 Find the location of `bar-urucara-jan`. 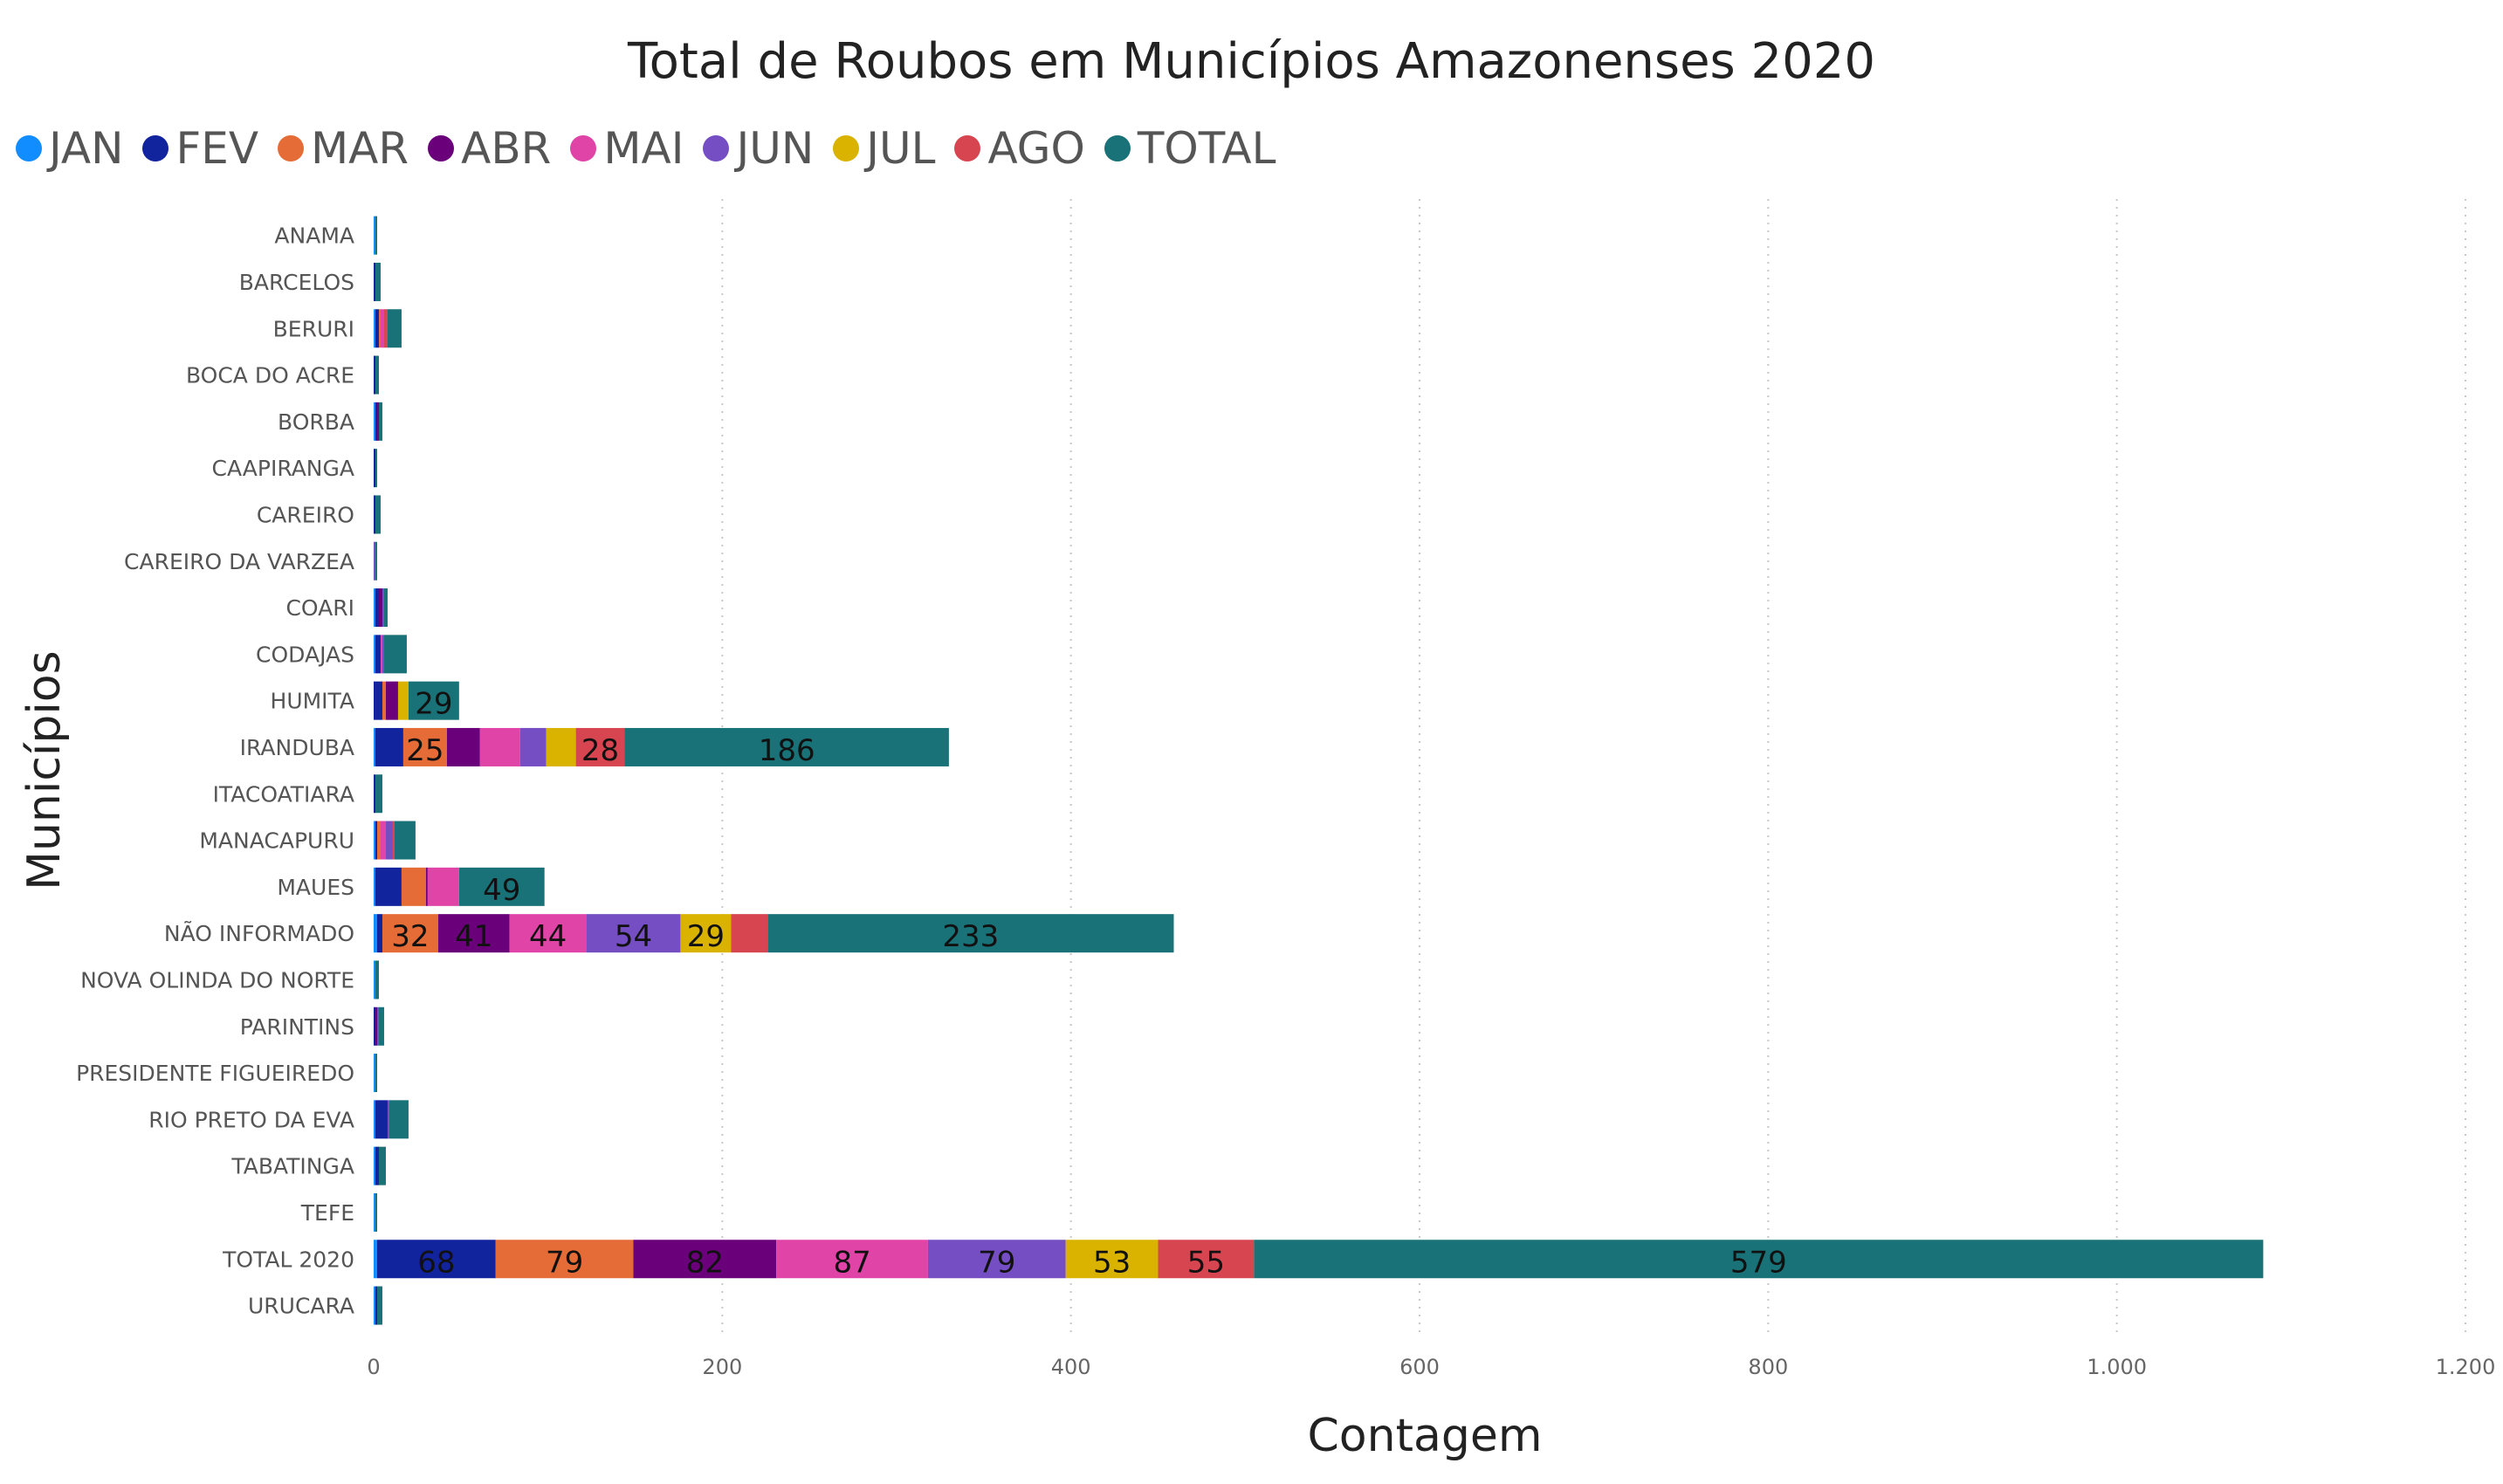

bar-urucara-jan is located at coordinates (374, 1305).